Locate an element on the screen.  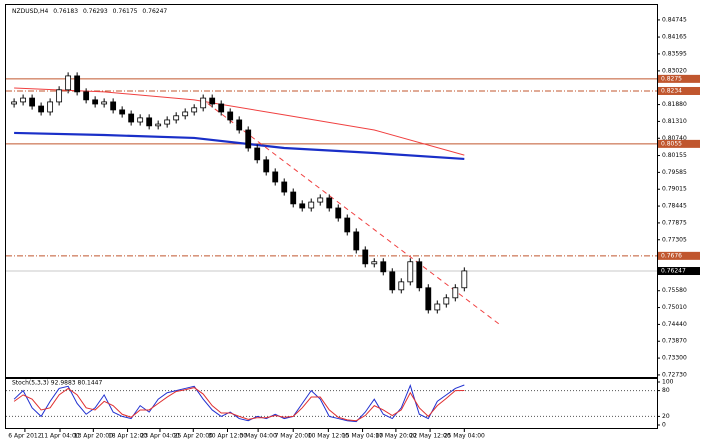
level-label: 0.7676 is located at coordinates (671, 255).